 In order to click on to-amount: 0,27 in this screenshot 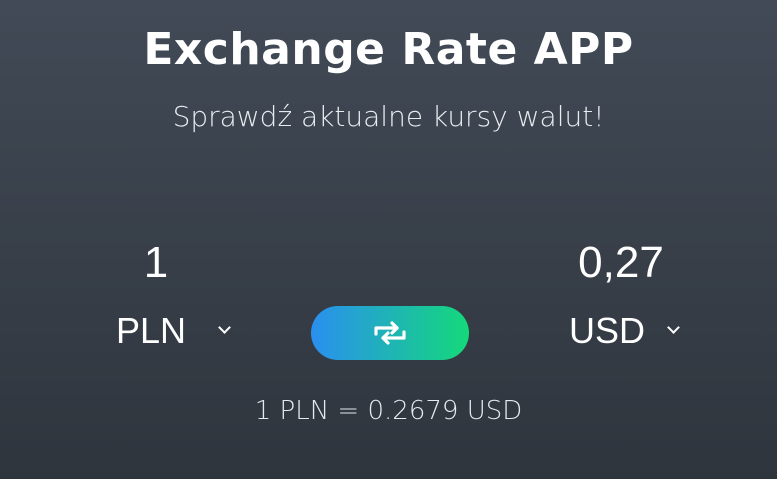, I will do `click(621, 262)`.